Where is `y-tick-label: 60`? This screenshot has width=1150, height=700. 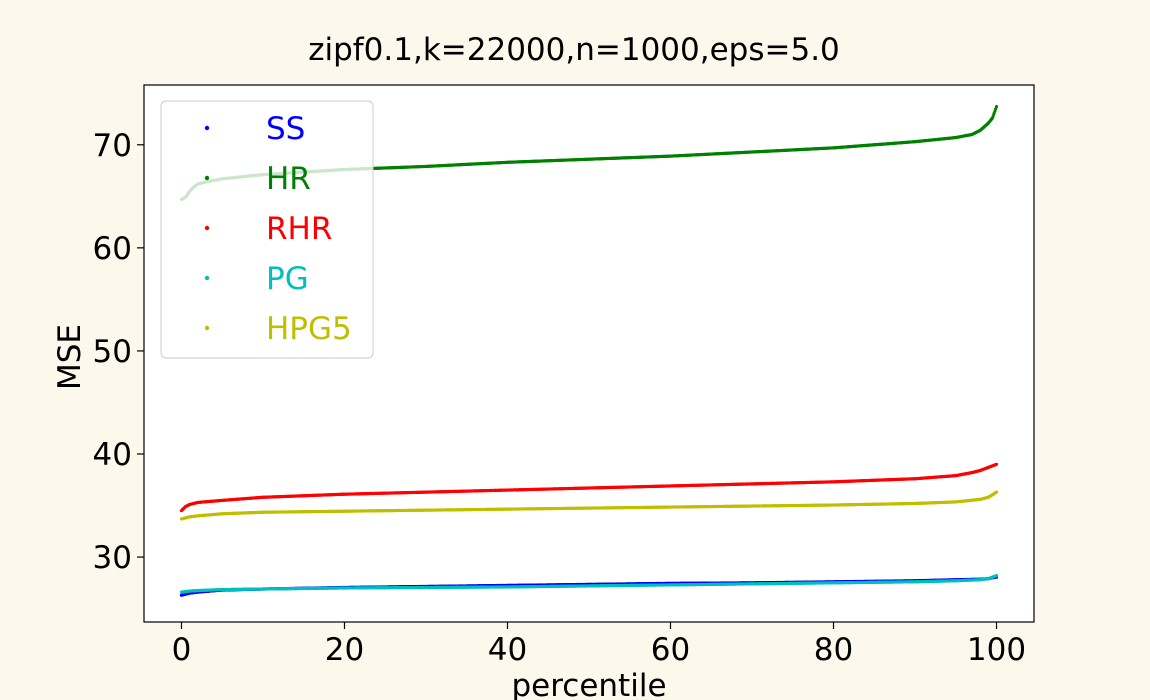
y-tick-label: 60 is located at coordinates (112, 249).